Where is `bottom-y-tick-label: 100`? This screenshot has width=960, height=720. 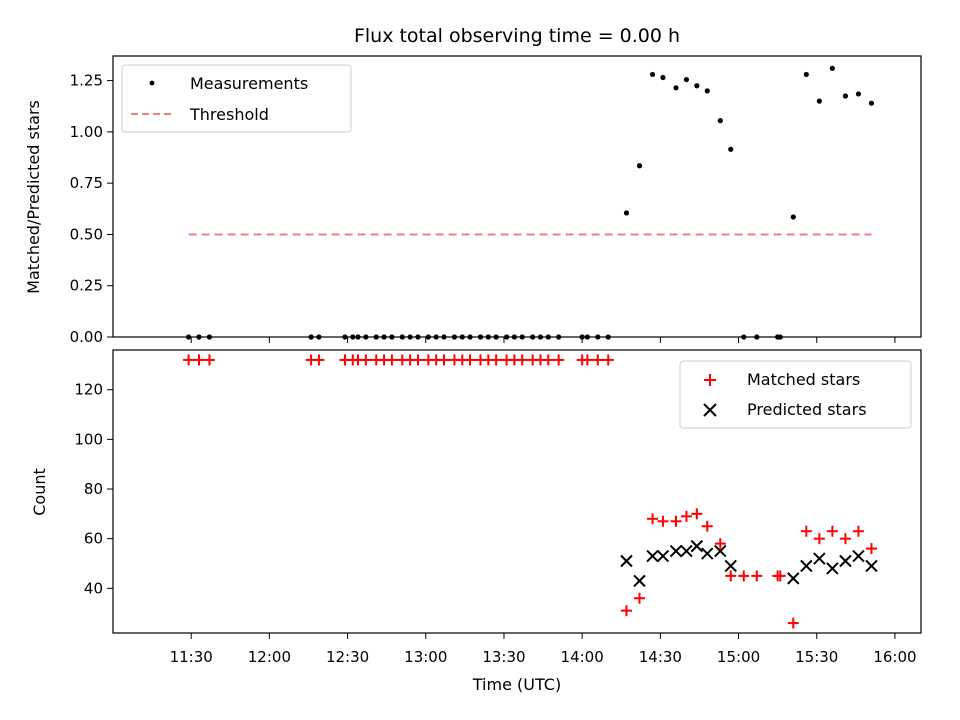
bottom-y-tick-label: 100 is located at coordinates (88, 439).